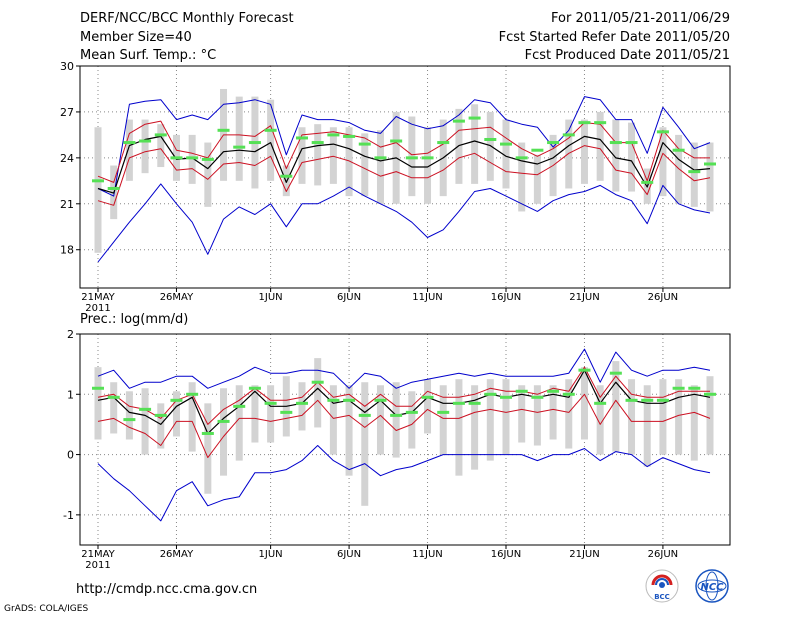  What do you see at coordinates (640, 18) in the screenshot?
I see `forecast-period-label: For 2011/05/21-2011/06/29` at bounding box center [640, 18].